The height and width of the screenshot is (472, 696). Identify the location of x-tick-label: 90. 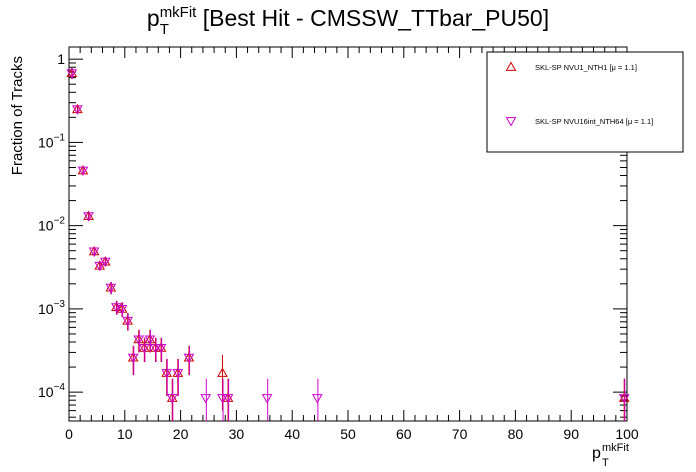
(571, 434).